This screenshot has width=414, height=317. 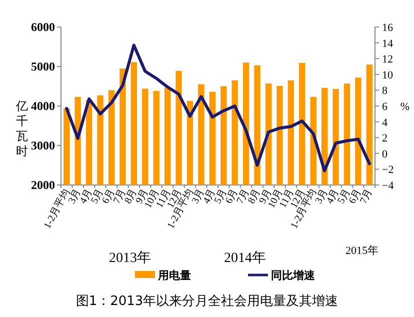 What do you see at coordinates (388, 28) in the screenshot?
I see `y2-tick-label: 16` at bounding box center [388, 28].